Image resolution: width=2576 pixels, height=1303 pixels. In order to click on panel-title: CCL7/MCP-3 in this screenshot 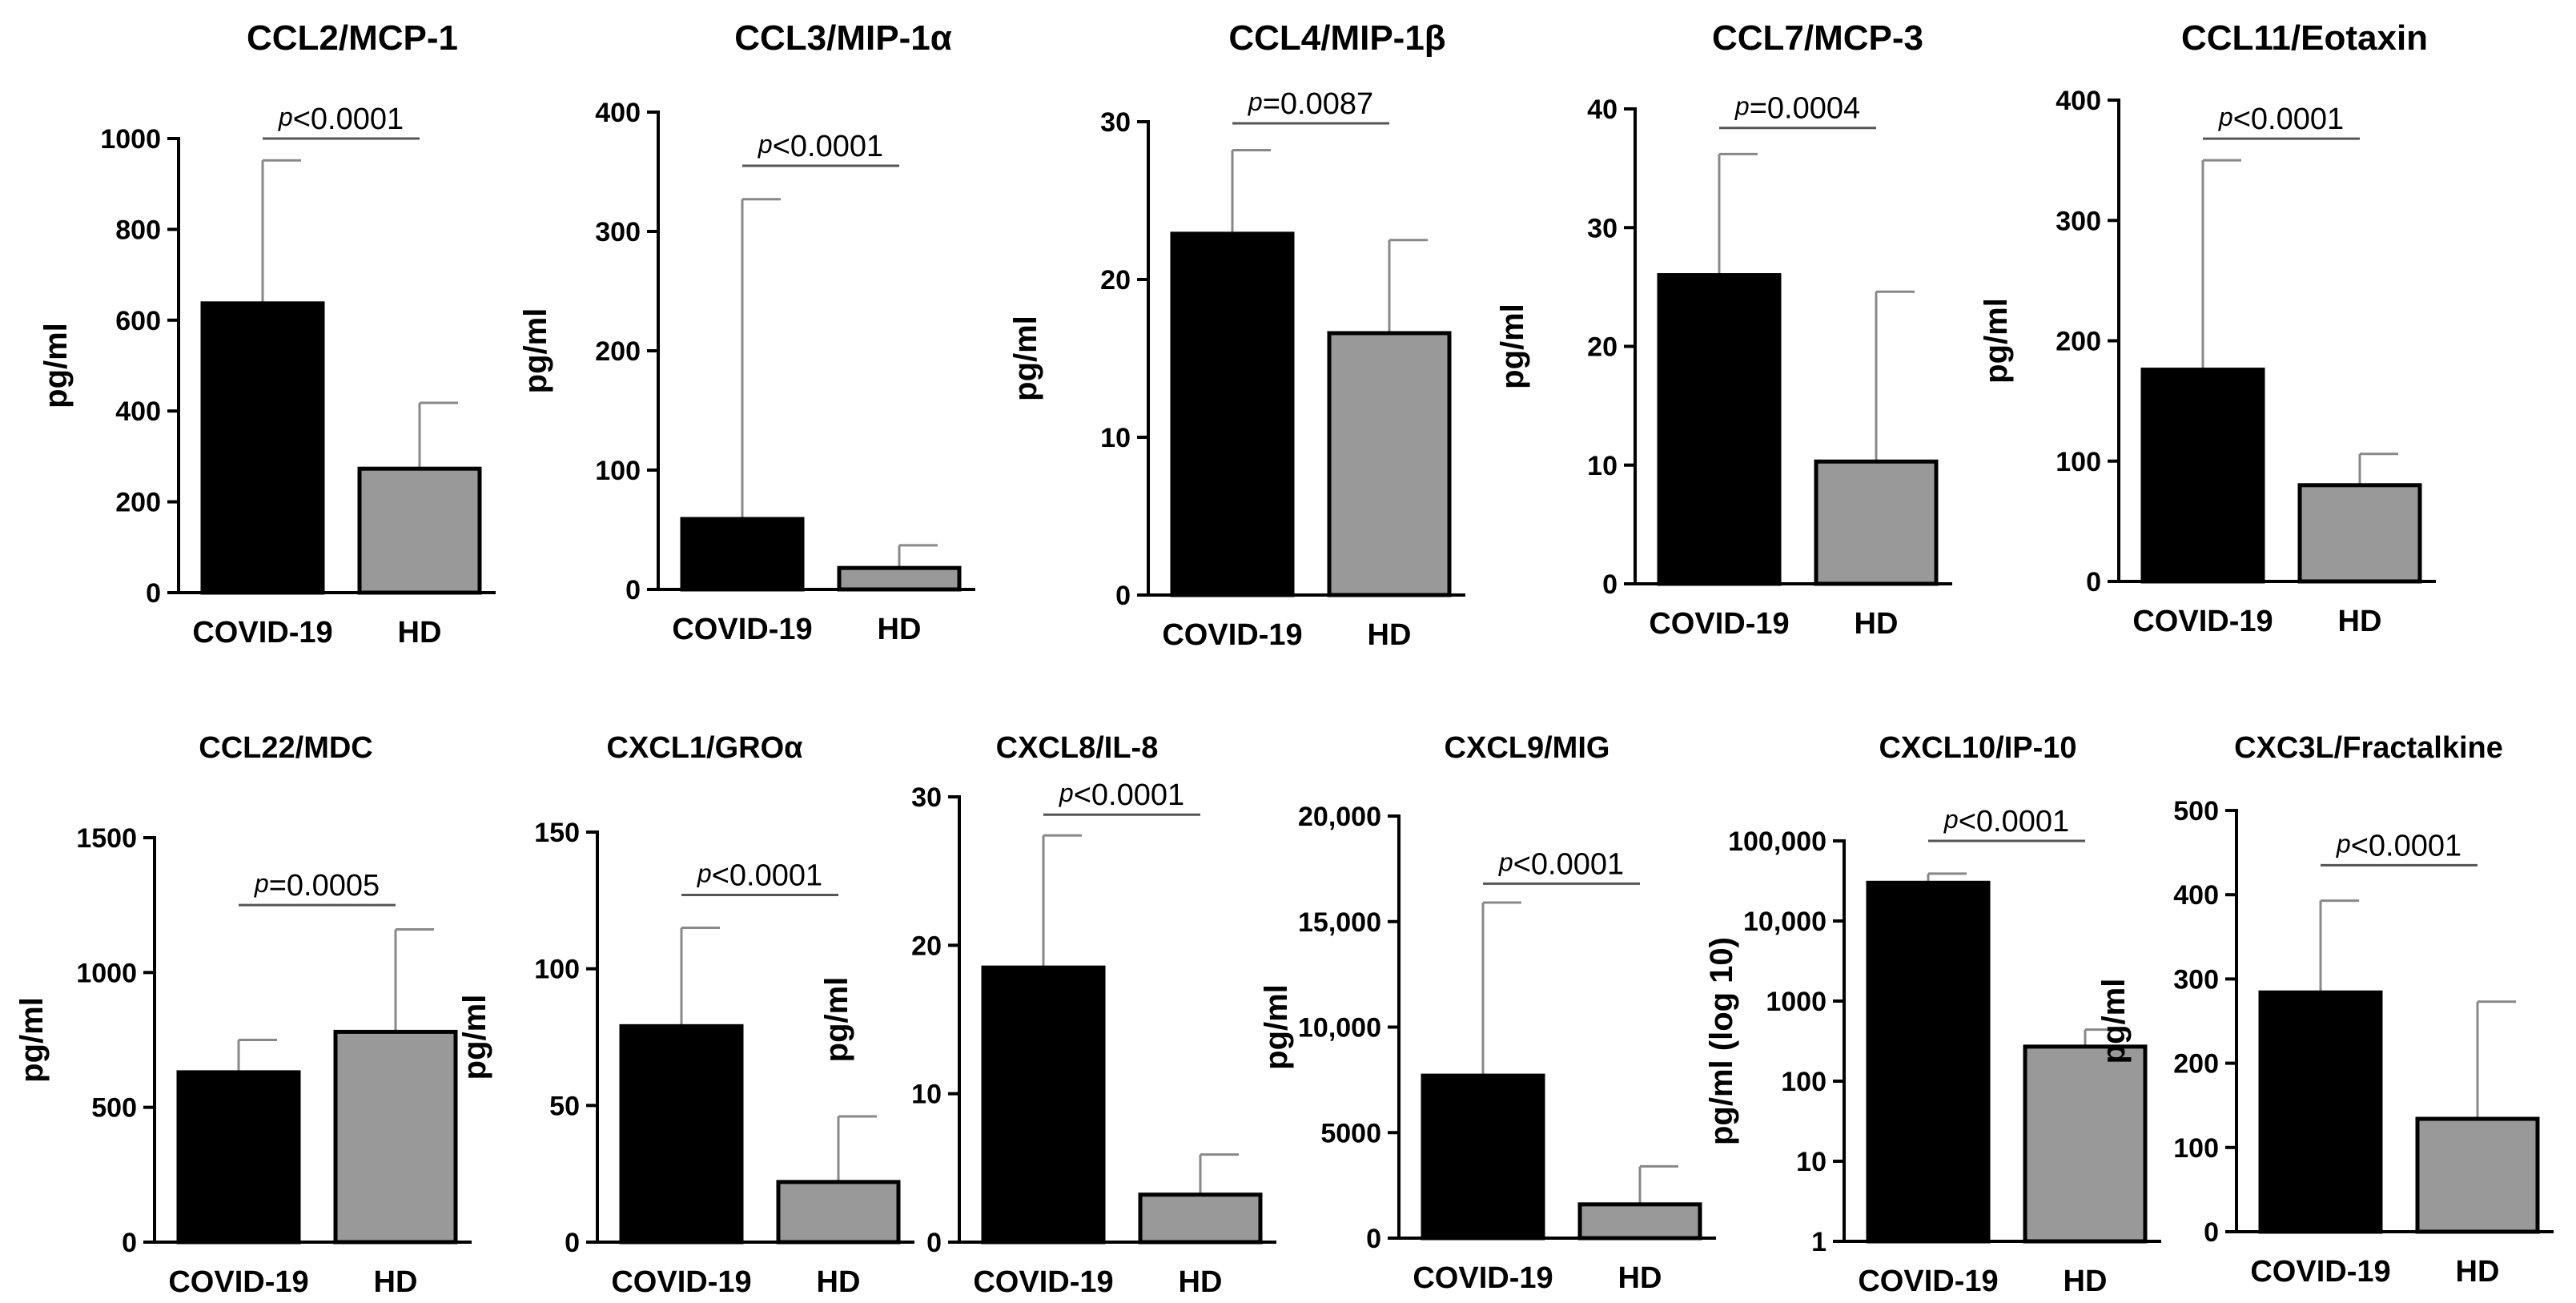, I will do `click(1817, 38)`.